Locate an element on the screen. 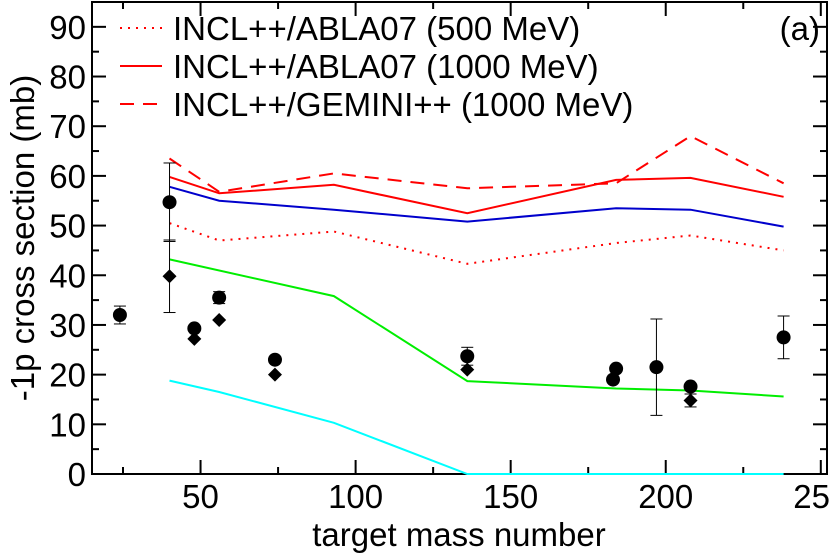 Image resolution: width=830 pixels, height=554 pixels. y-tick-label: 40 is located at coordinates (67, 275).